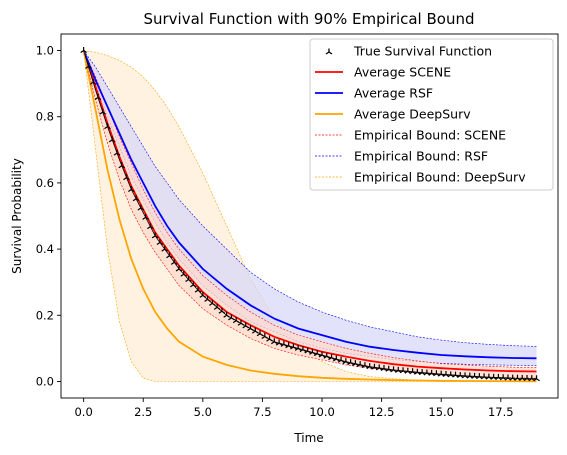  I want to click on x-tick-label: 10.0, so click(322, 412).